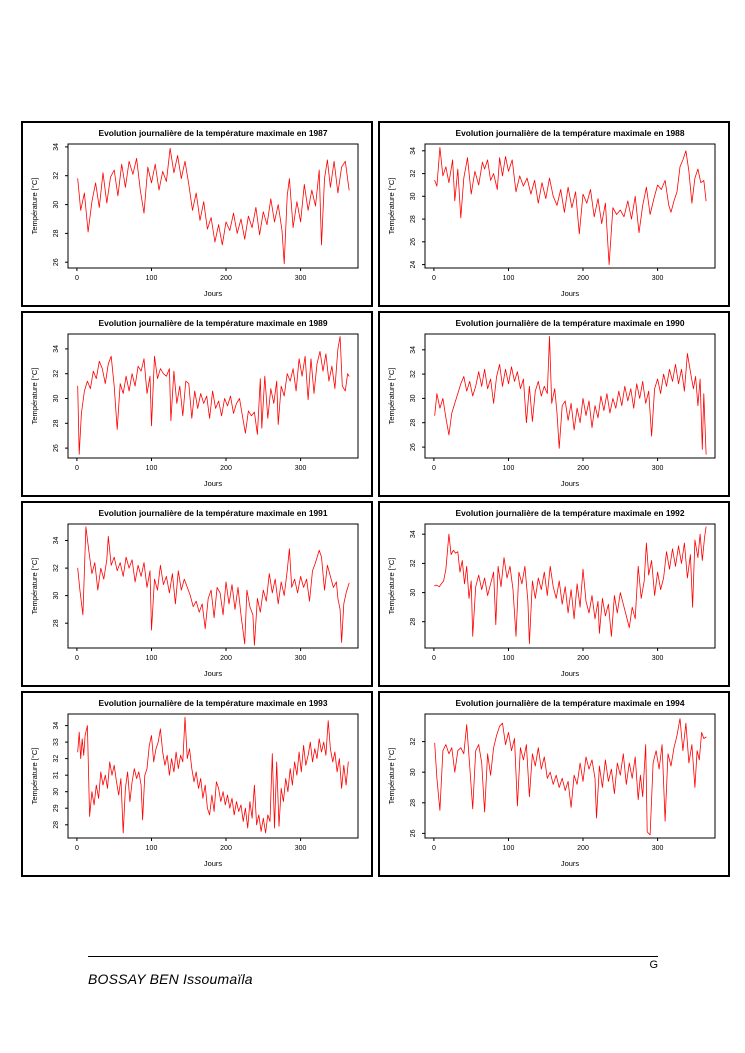 This screenshot has height=1053, width=745. Describe the element at coordinates (653, 965) in the screenshot. I see `page-marker: G` at that location.